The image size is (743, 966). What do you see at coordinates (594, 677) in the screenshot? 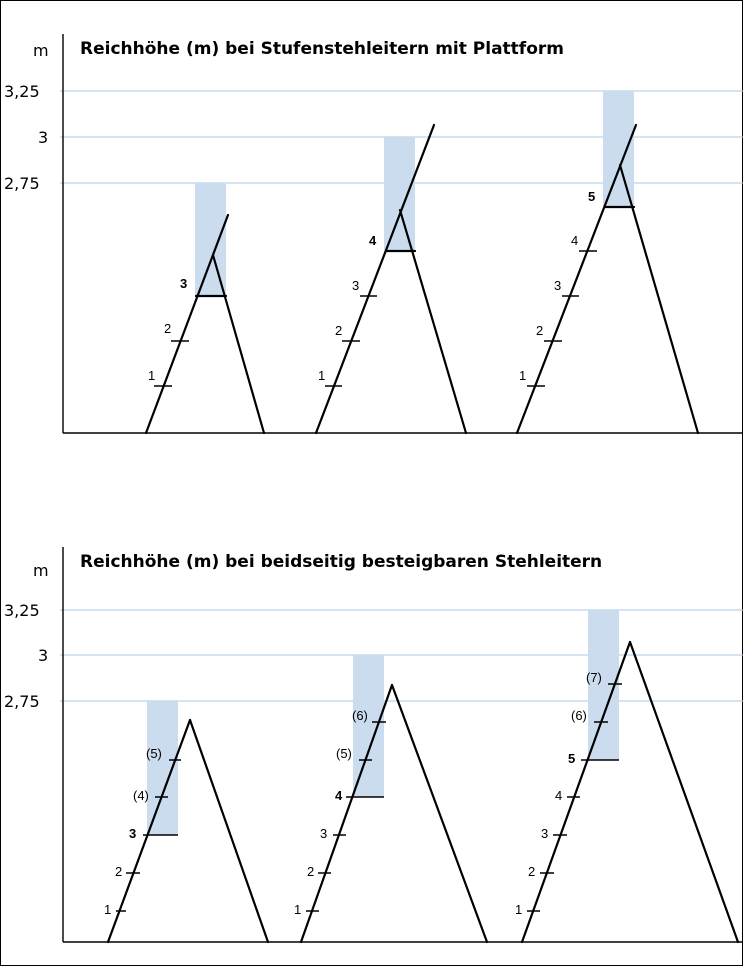
I see `step-label: (7)` at bounding box center [594, 677].